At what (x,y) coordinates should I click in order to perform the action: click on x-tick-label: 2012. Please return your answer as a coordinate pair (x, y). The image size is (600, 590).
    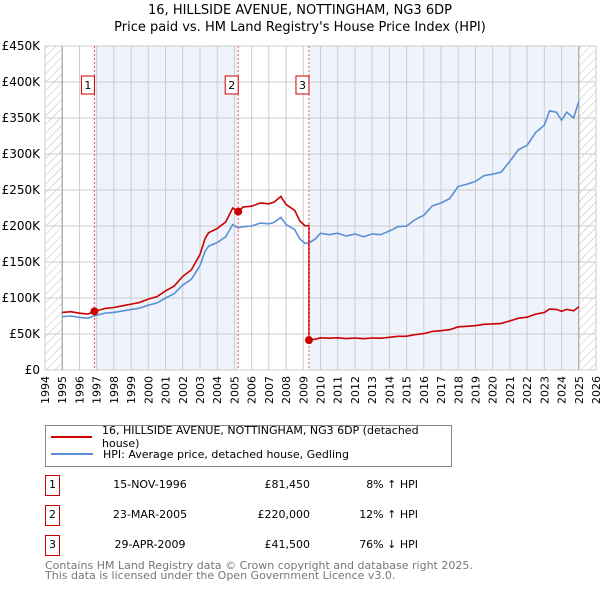
    Looking at the image, I should click on (355, 390).